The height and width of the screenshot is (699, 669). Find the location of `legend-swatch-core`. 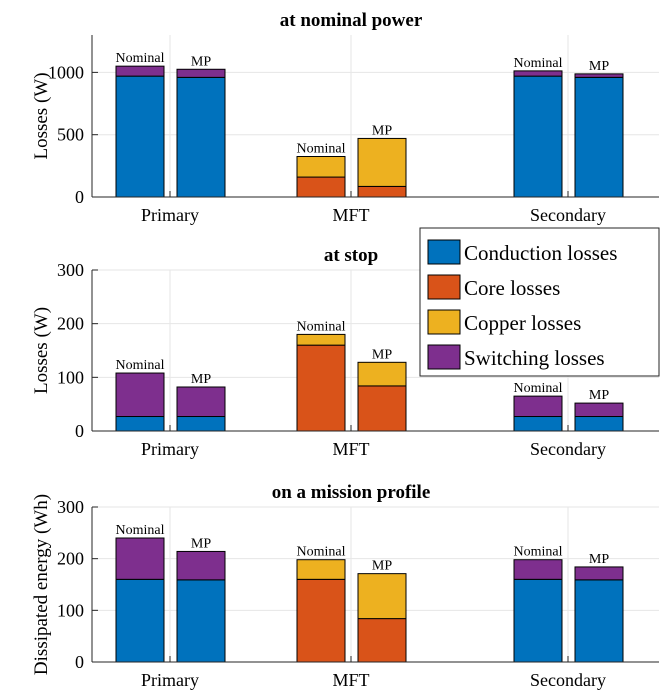

legend-swatch-core is located at coordinates (444, 287).